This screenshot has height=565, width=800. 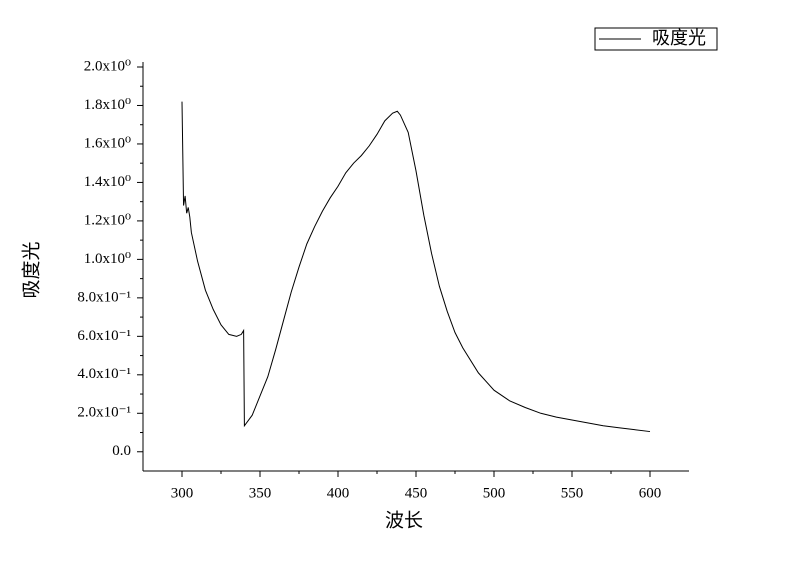 I want to click on y-tick-label: 1.4x10⁰, so click(x=107, y=182).